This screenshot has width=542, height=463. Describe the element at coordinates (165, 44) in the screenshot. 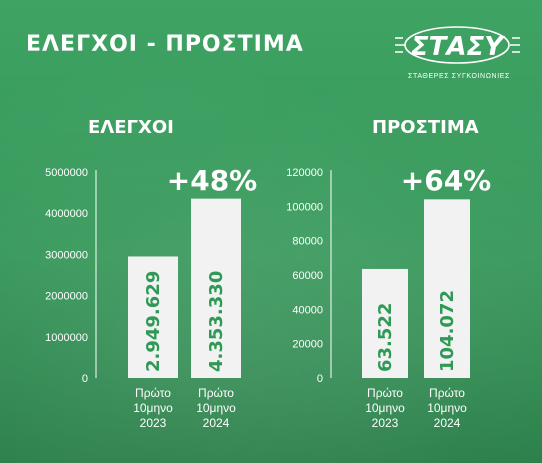

I see `page-title: ΕΛΕΓΧΟΙ - ΠΡΟΣΤΙΜΑ` at that location.